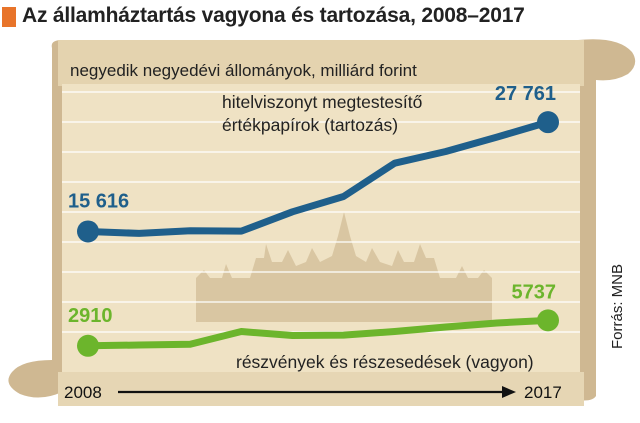 This screenshot has height=423, width=640. Describe the element at coordinates (83, 392) in the screenshot. I see `x-tick-label-start: 2008` at that location.